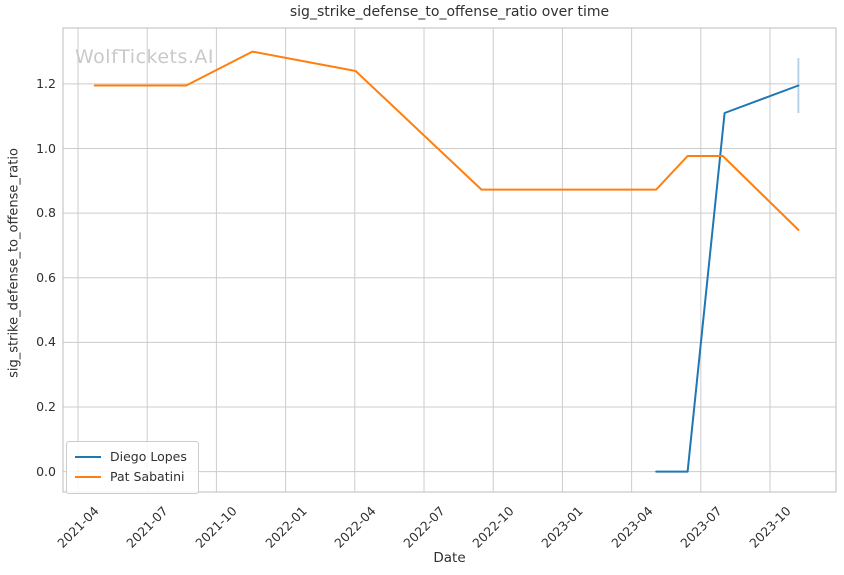 The image size is (844, 575). I want to click on y-tick-label: 1.2, so click(46, 83).